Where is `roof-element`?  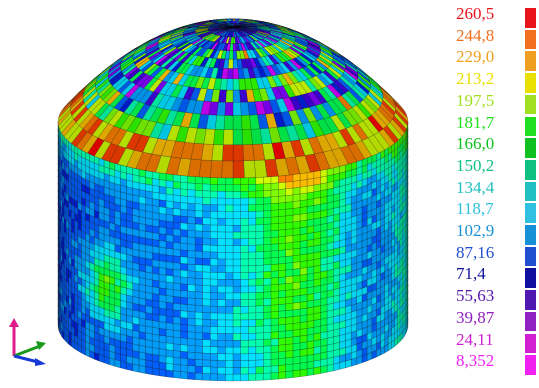
roof-element is located at coordinates (227, 169).